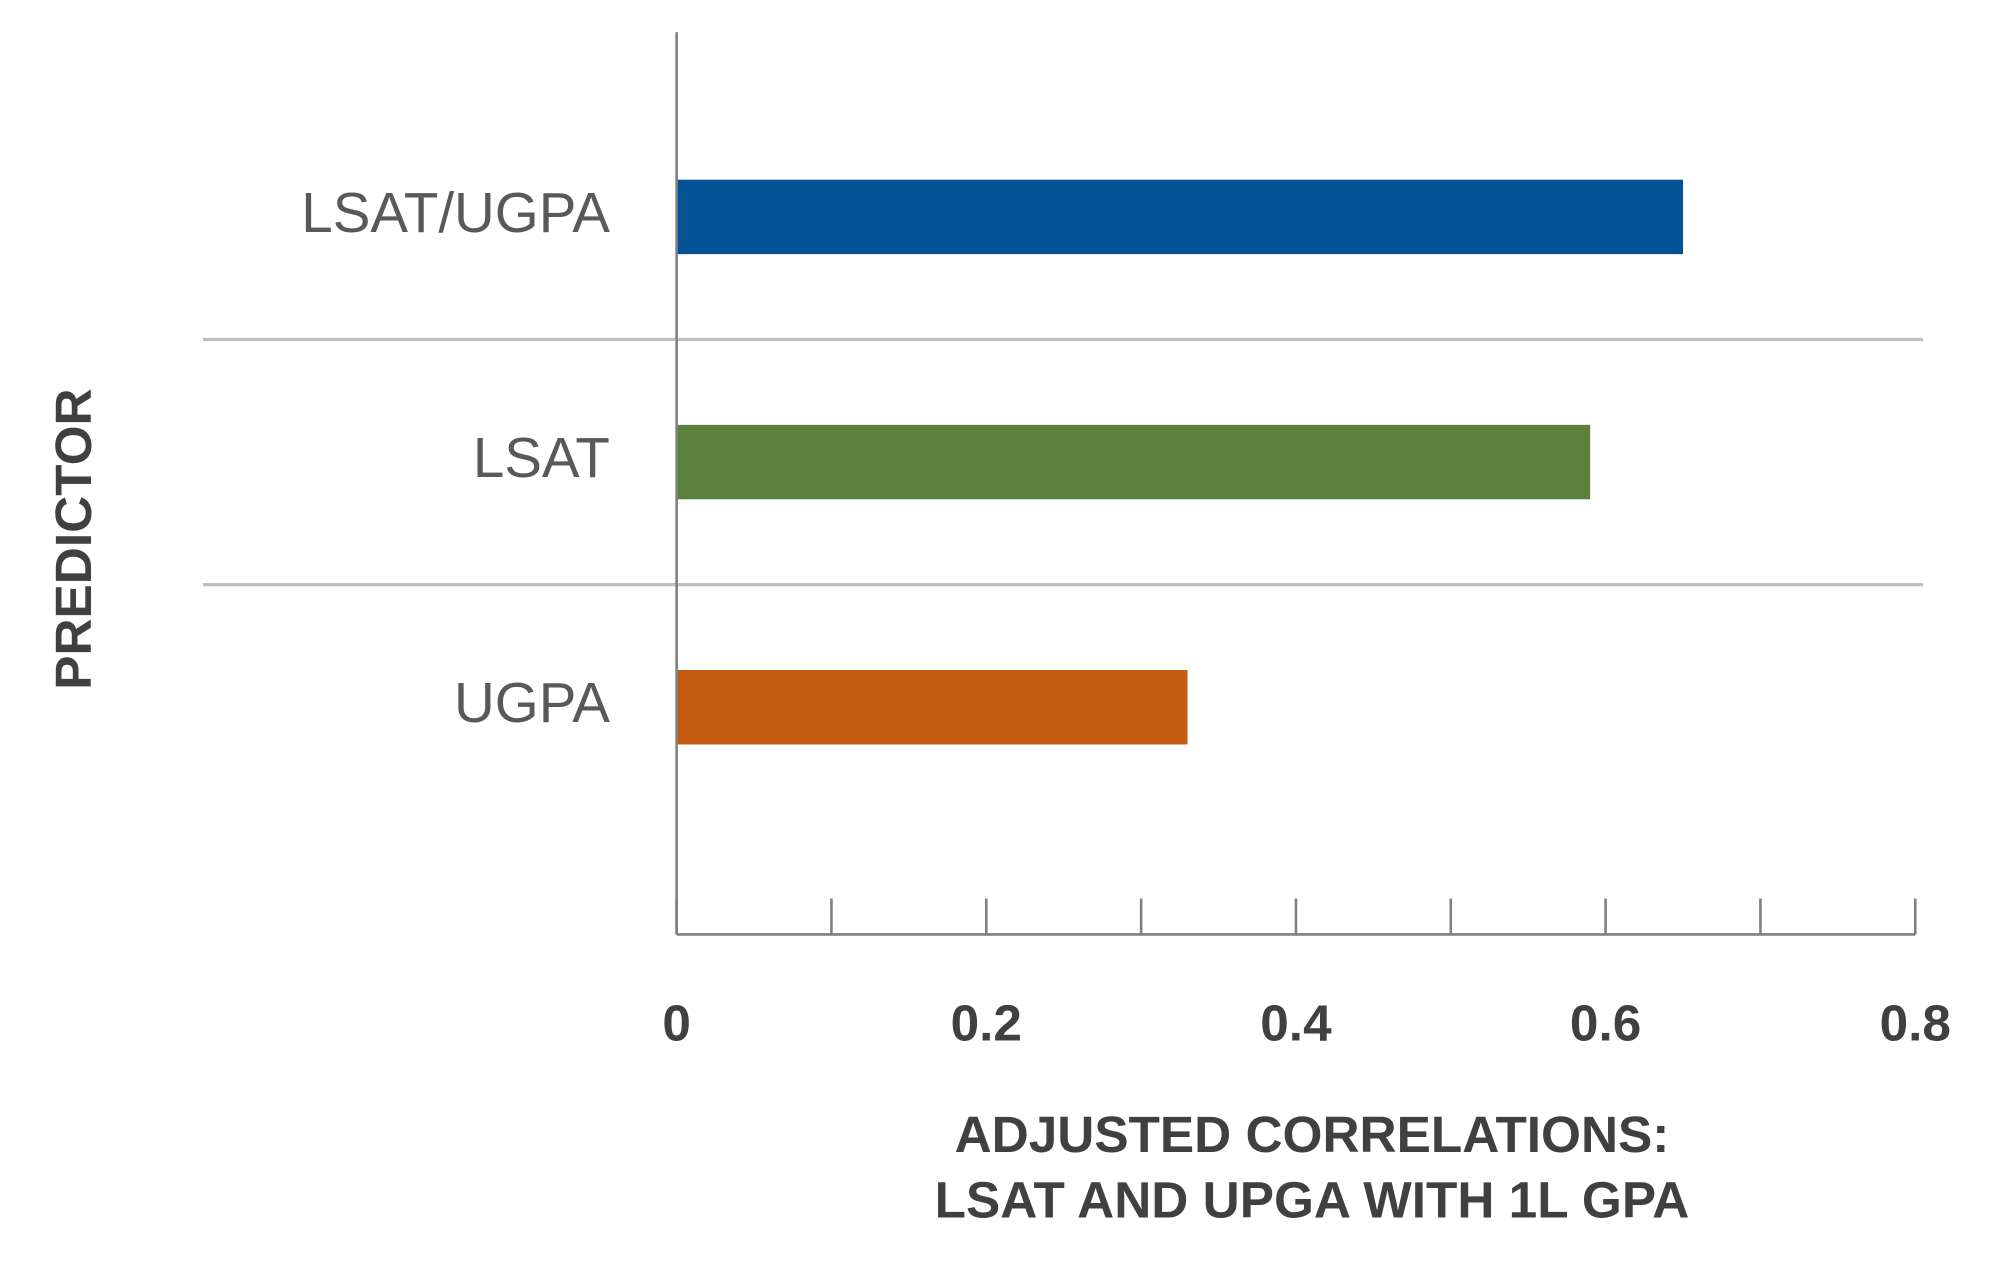 The width and height of the screenshot is (2013, 1281). I want to click on y-axis-title: PREDICTOR, so click(73, 538).